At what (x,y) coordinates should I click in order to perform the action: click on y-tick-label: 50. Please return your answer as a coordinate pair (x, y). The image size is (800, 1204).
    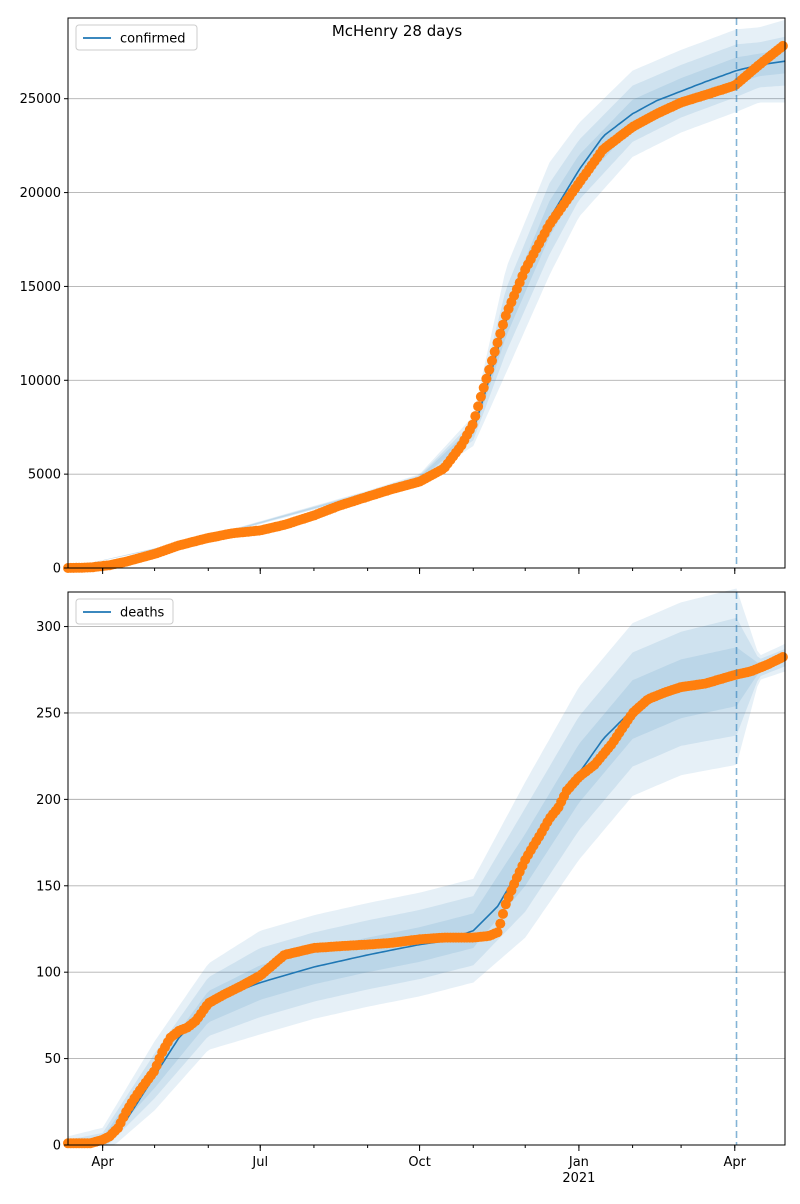
    Looking at the image, I should click on (52, 1059).